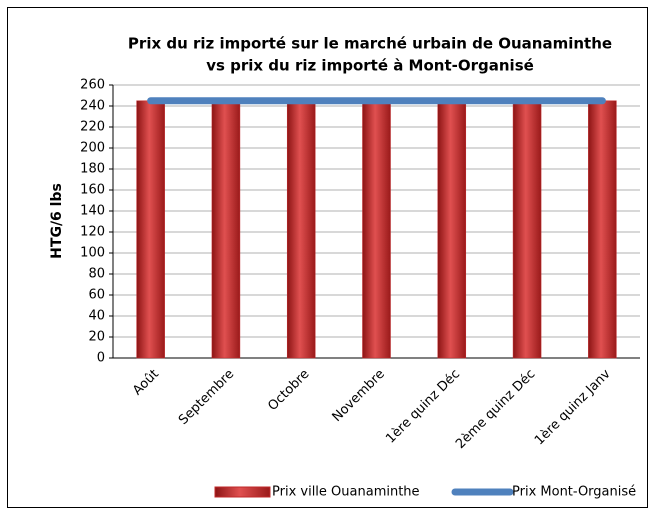 The image size is (656, 515). What do you see at coordinates (92, 190) in the screenshot?
I see `y-tick-label: 160` at bounding box center [92, 190].